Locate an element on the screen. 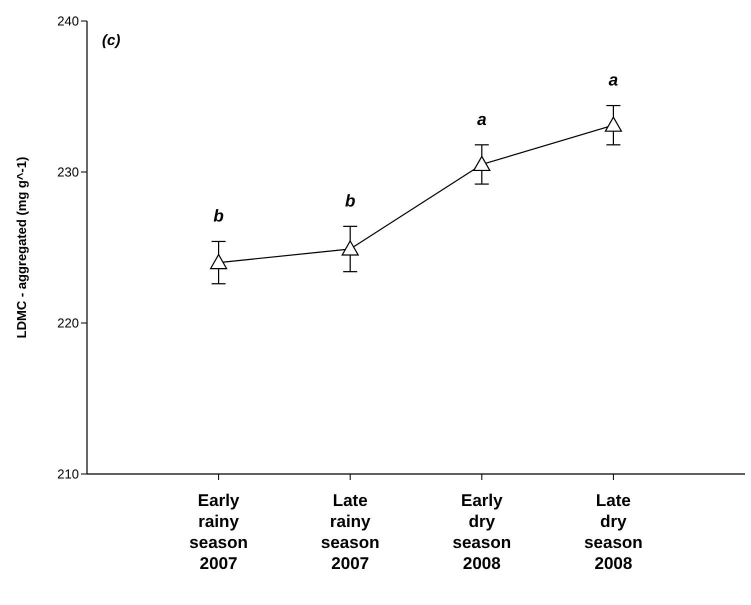 Image resolution: width=751 pixels, height=605 pixels. annotation: (c) is located at coordinates (111, 40).